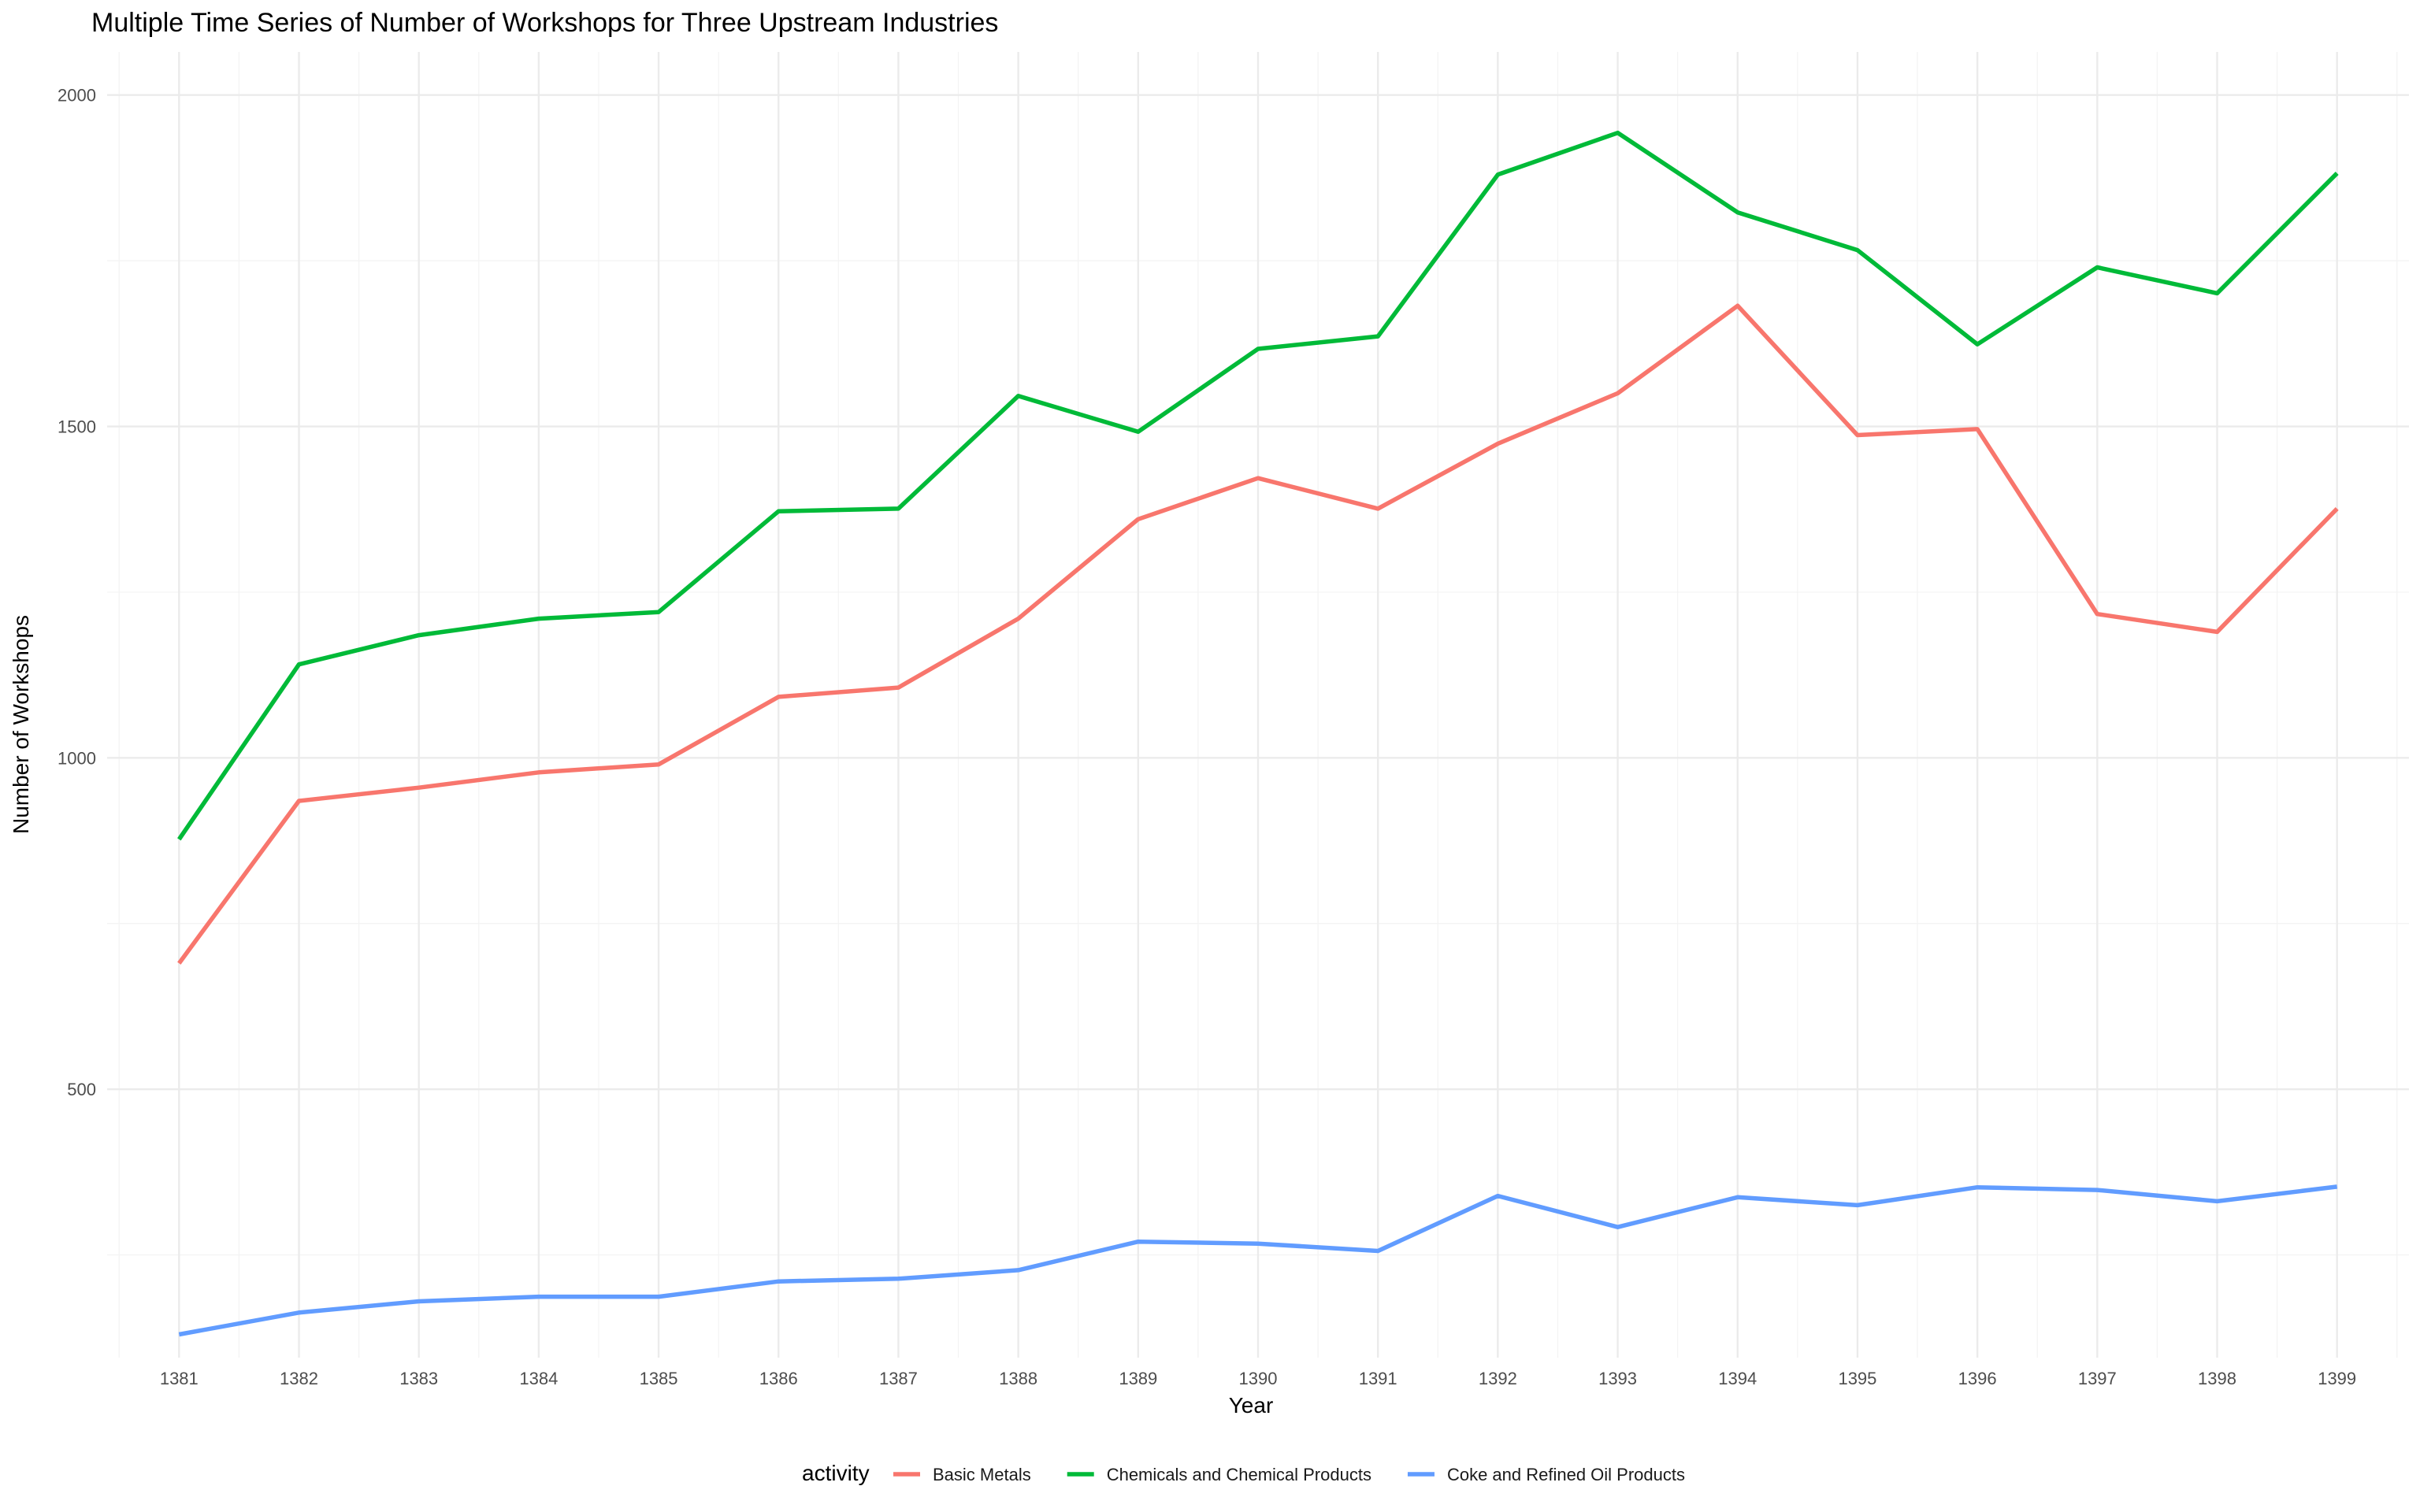  I want to click on x-tick-label: 1382, so click(299, 1378).